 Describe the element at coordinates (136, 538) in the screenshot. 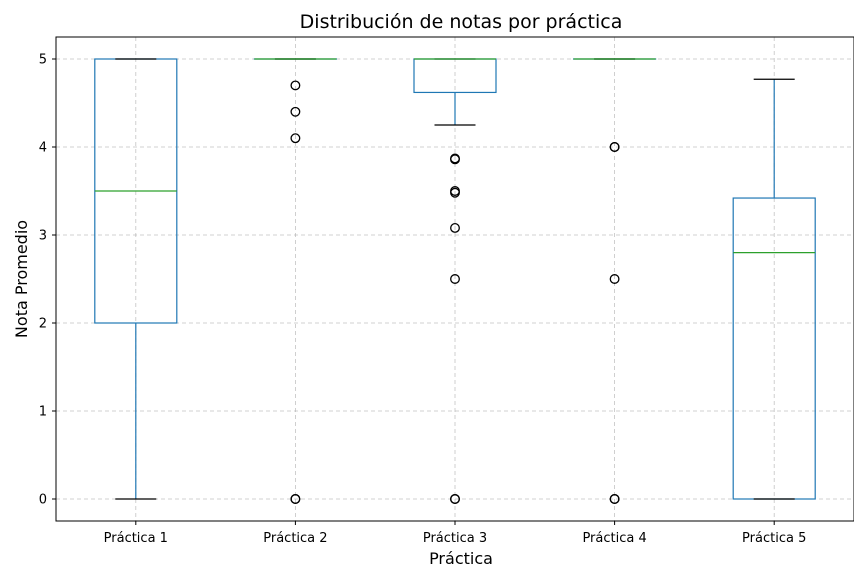

I see `x-tick-label: Práctica 1` at that location.